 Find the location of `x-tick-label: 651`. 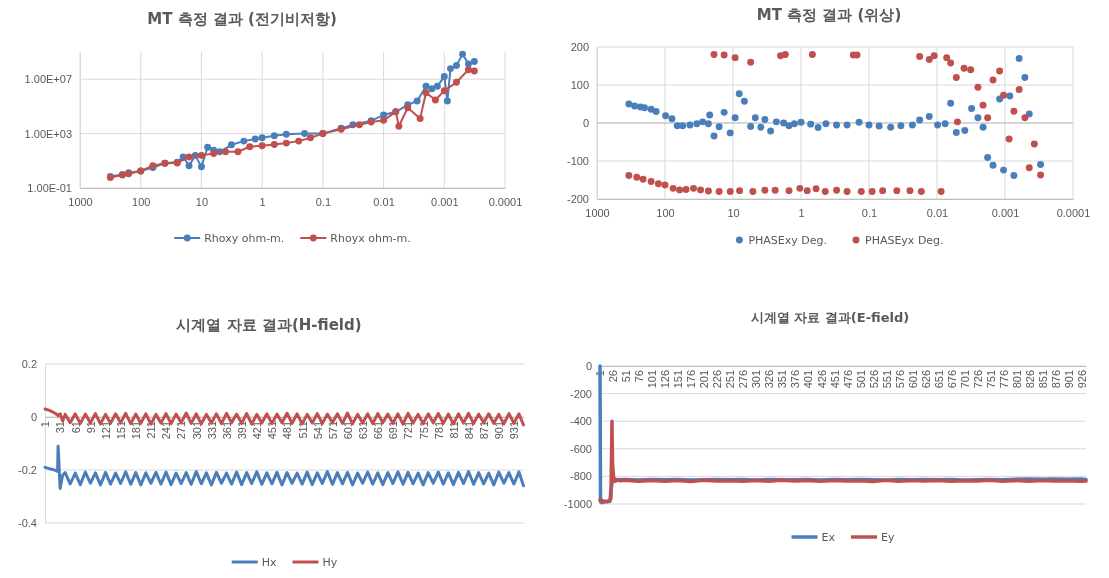

x-tick-label: 651 is located at coordinates (938, 379).